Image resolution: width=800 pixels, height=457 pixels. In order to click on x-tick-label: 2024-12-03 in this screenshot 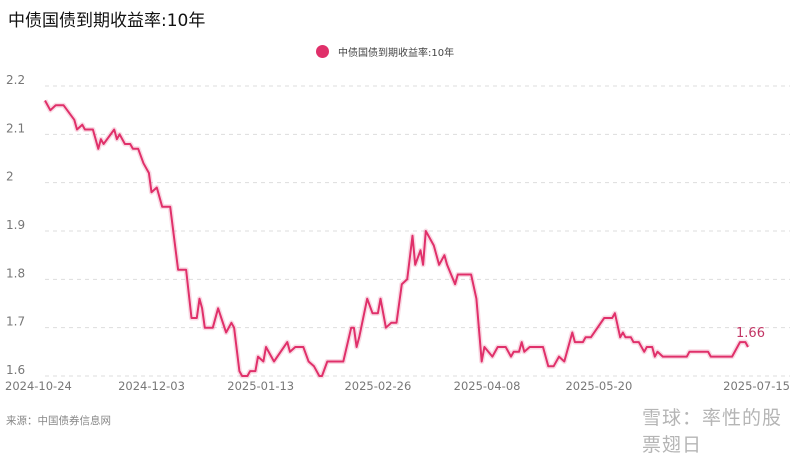, I will do `click(151, 386)`.